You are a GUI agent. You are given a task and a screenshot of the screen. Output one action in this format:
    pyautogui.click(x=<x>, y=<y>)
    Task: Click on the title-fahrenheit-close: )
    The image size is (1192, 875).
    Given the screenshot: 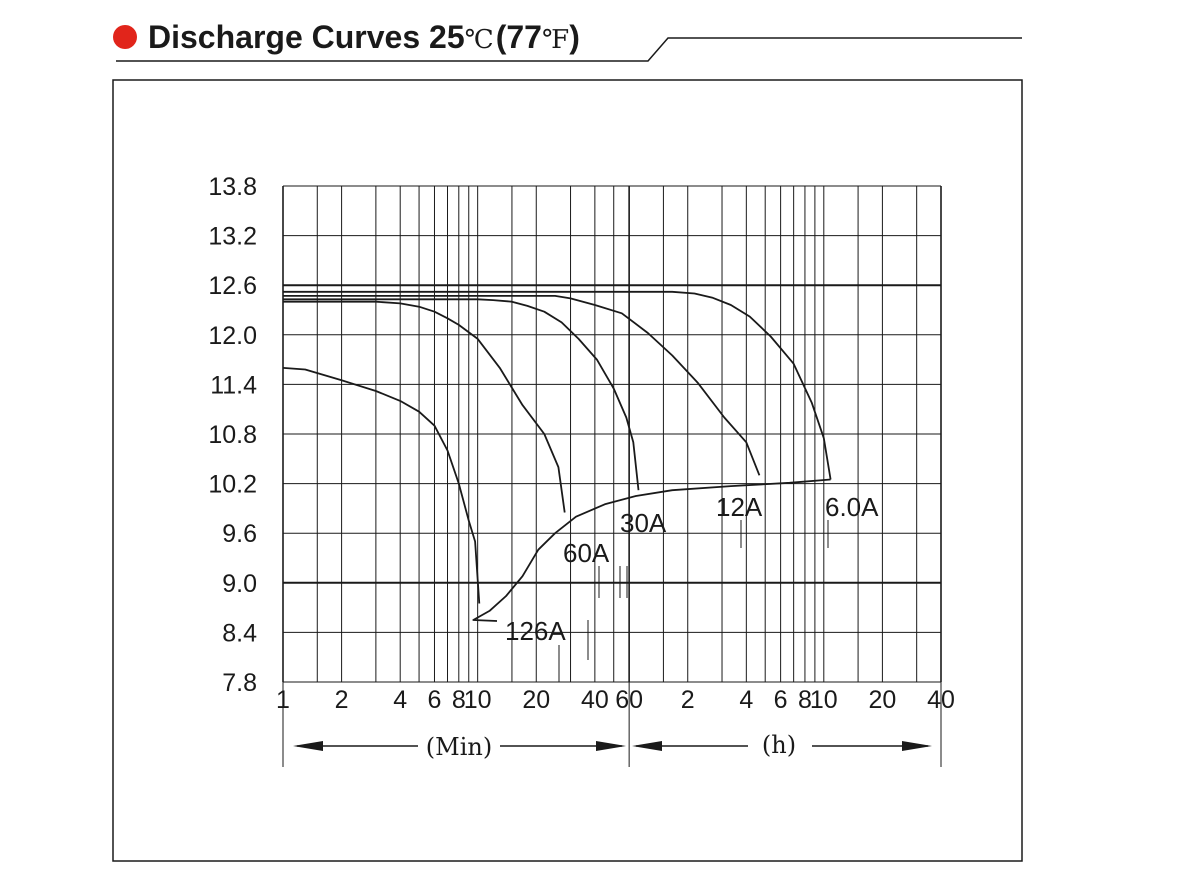 What is the action you would take?
    pyautogui.click(x=574, y=37)
    